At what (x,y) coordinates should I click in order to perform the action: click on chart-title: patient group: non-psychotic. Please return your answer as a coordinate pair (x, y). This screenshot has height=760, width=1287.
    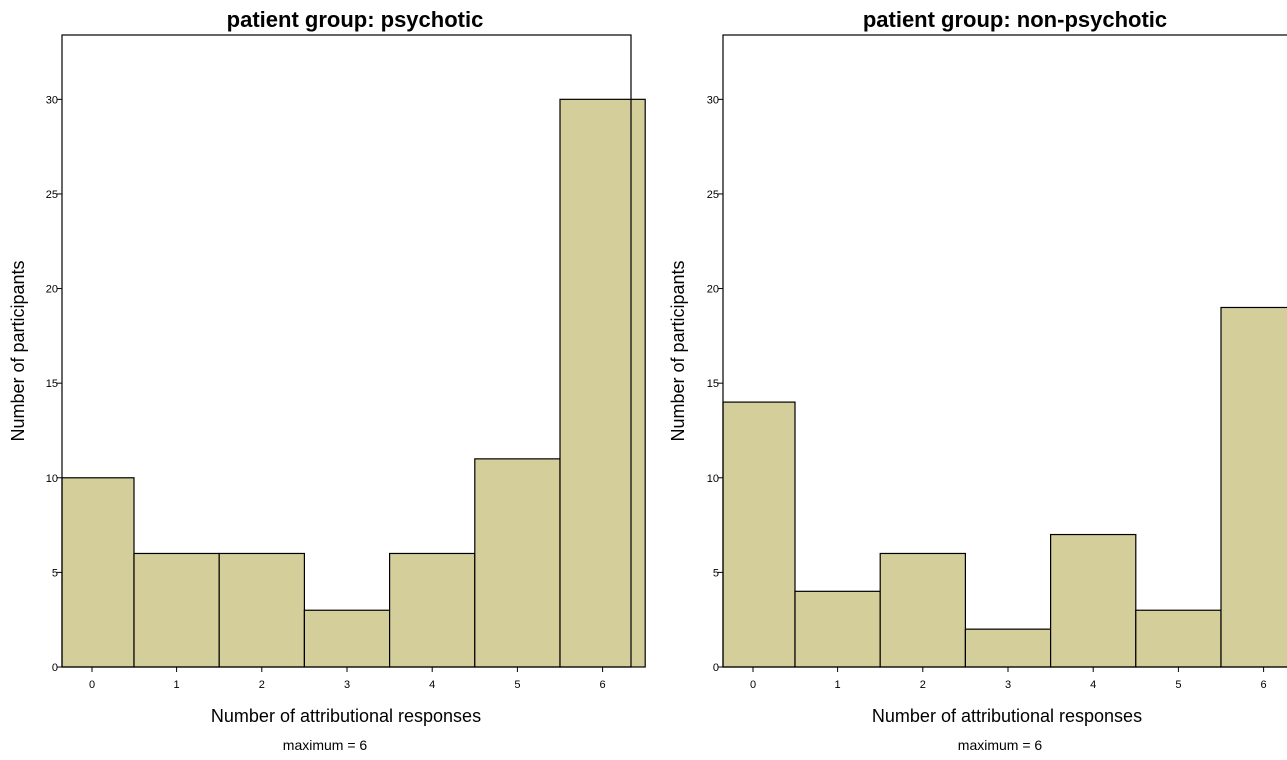
    Looking at the image, I should click on (1015, 19).